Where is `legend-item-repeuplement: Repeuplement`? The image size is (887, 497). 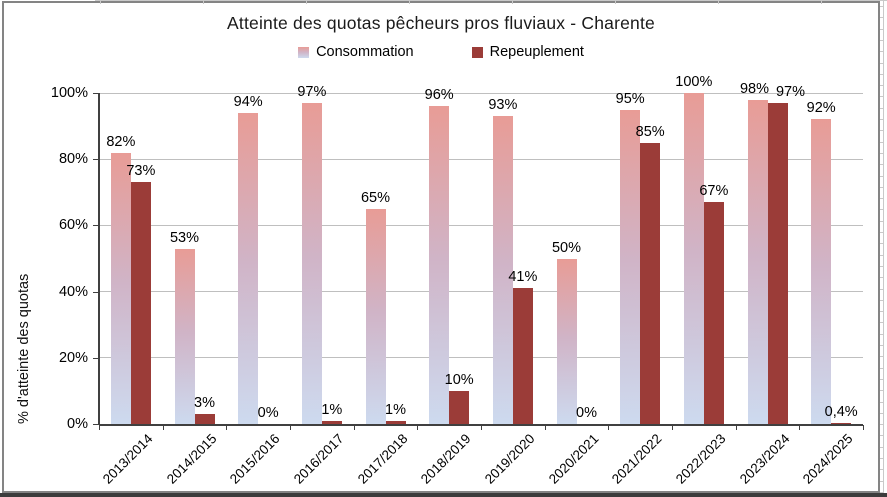
legend-item-repeuplement: Repeuplement is located at coordinates (527, 52).